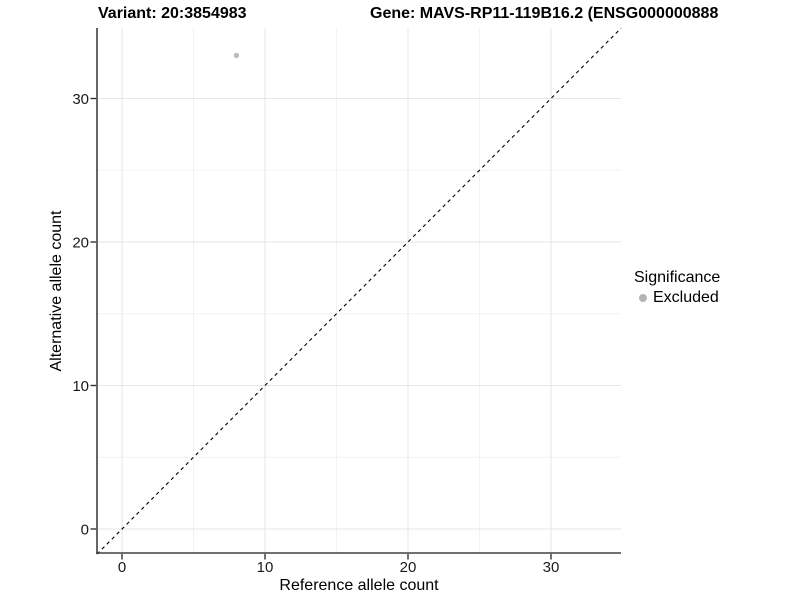  I want to click on x-tick-label: 20, so click(408, 567).